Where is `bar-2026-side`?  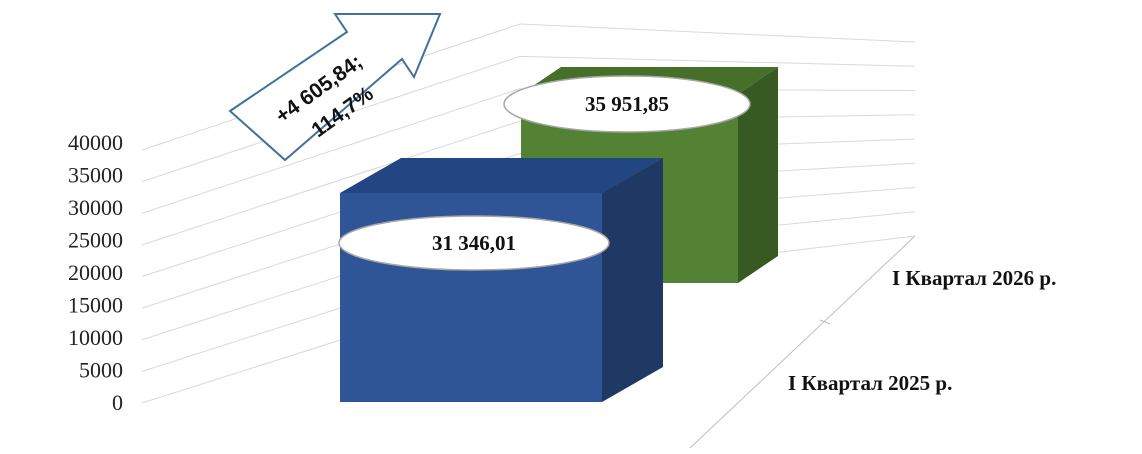 bar-2026-side is located at coordinates (758, 175).